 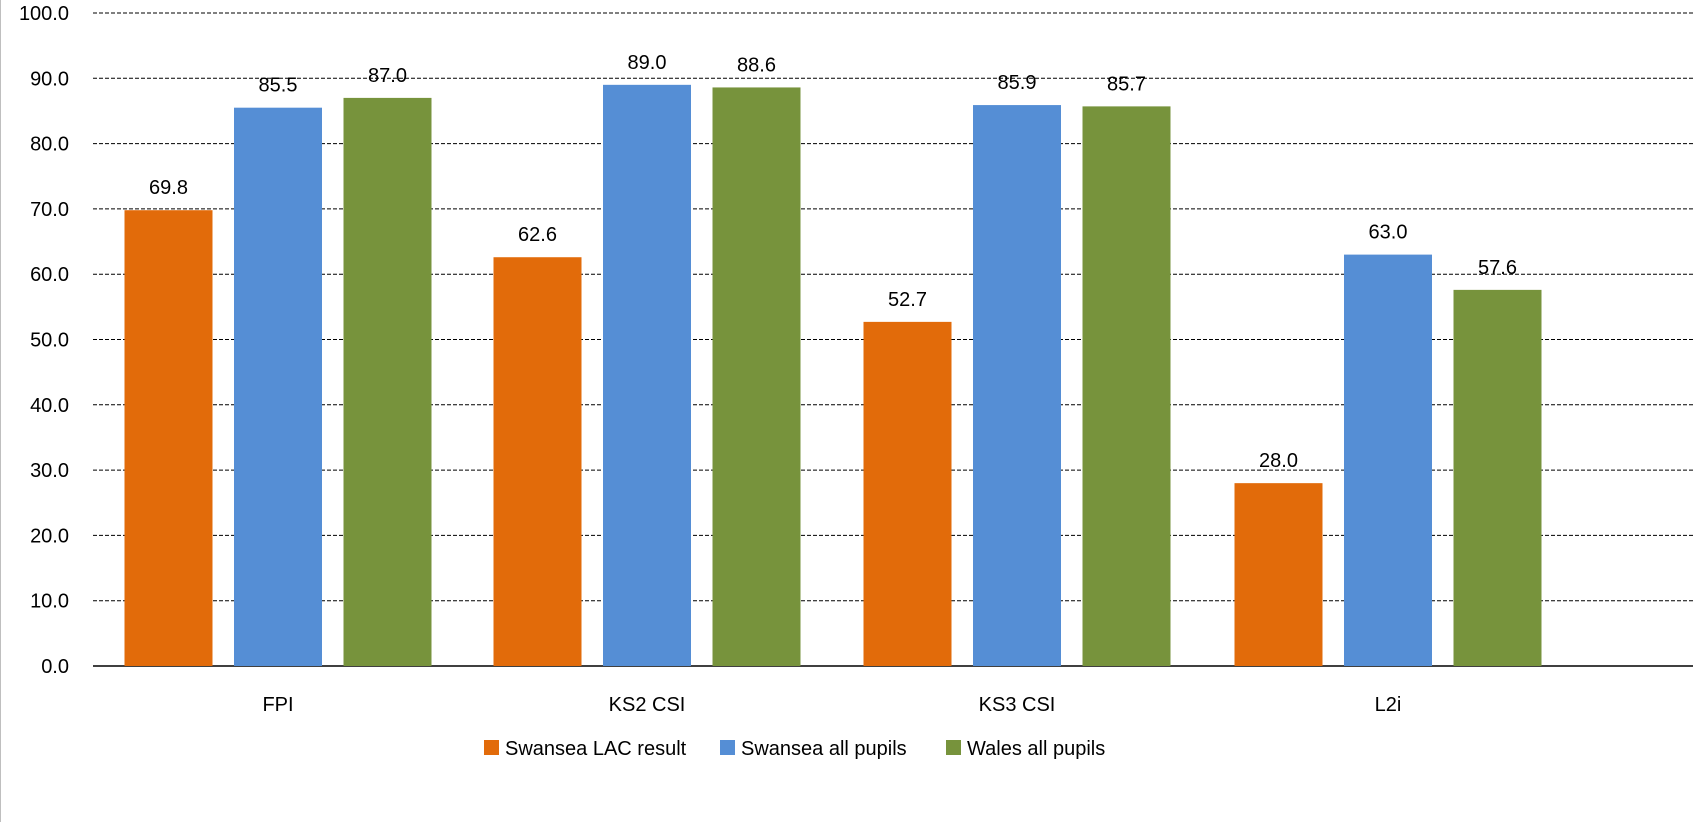 I want to click on data-label: 87.0, so click(x=387, y=76).